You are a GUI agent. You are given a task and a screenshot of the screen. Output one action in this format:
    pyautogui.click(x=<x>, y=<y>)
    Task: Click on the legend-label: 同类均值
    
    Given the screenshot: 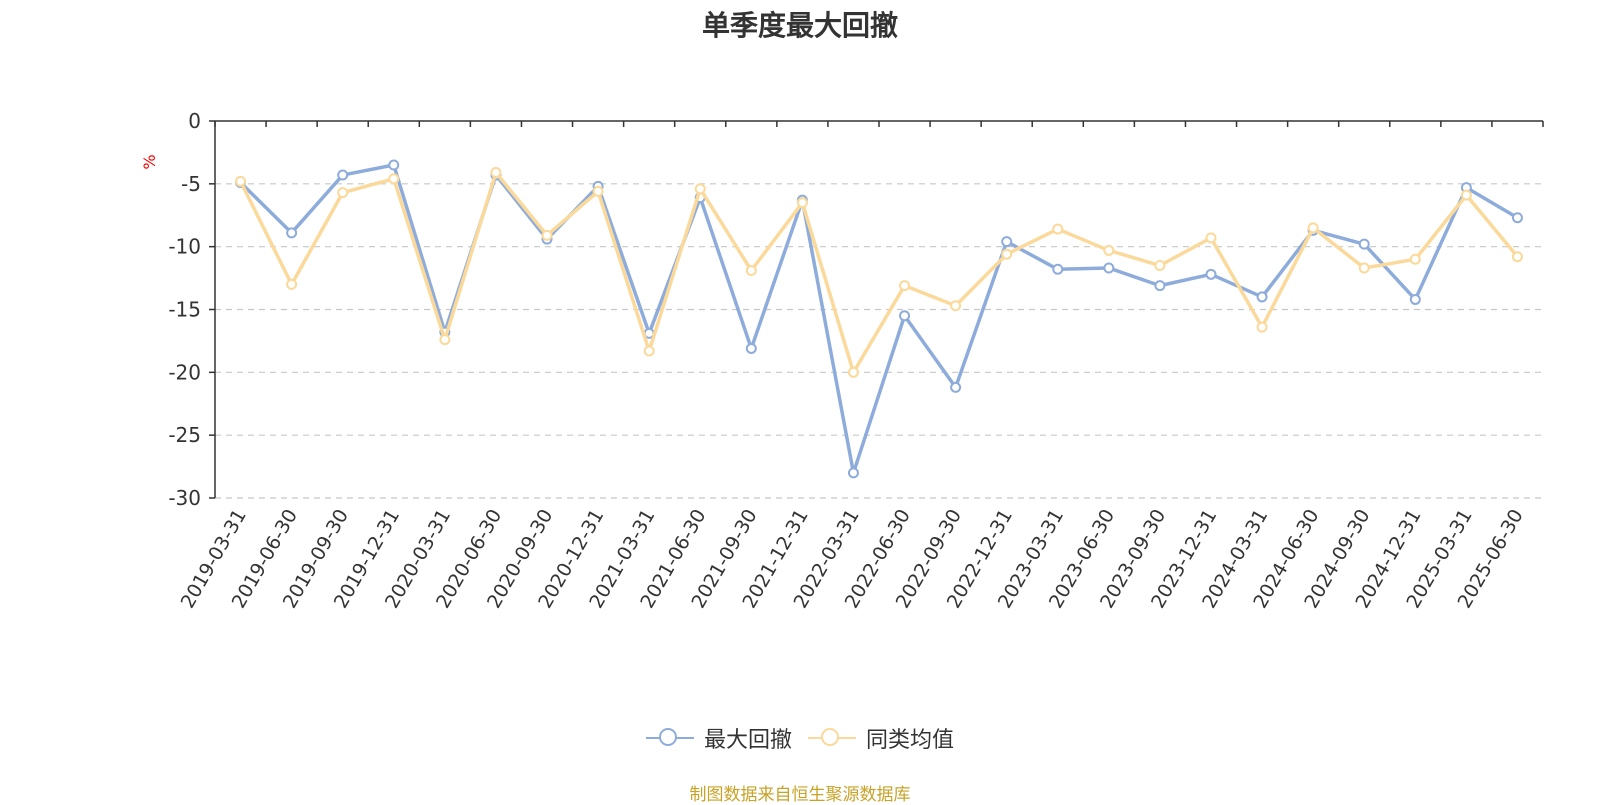 What is the action you would take?
    pyautogui.click(x=910, y=740)
    